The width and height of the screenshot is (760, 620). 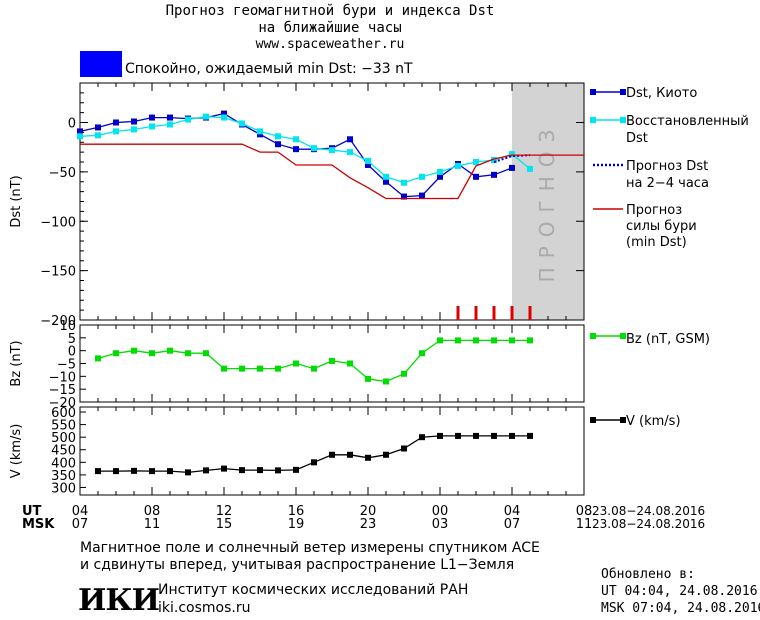 I want to click on ut-date-range: 23.08−24.08.2016, so click(x=648, y=511).